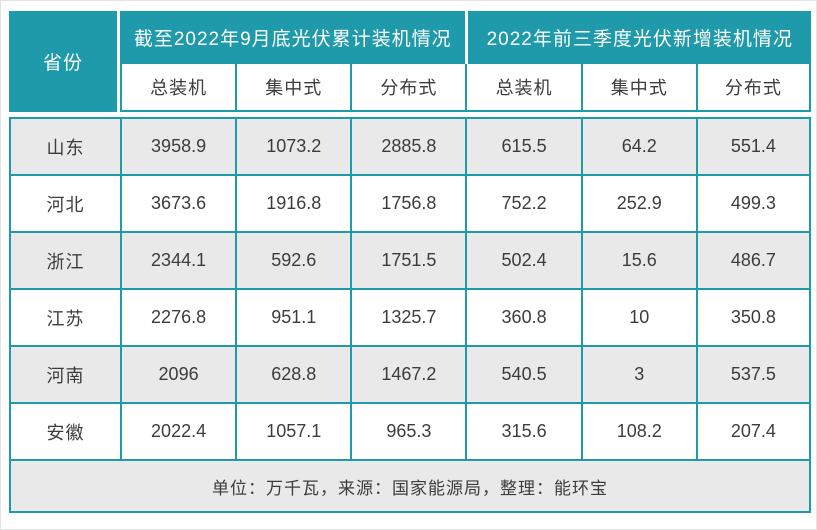  What do you see at coordinates (753, 202) in the screenshot?
I see `value-cell: 499.3` at bounding box center [753, 202].